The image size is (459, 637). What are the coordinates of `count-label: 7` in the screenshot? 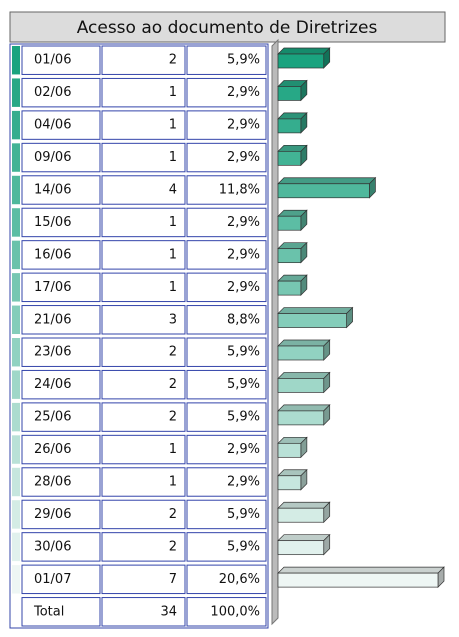 It's located at (173, 579).